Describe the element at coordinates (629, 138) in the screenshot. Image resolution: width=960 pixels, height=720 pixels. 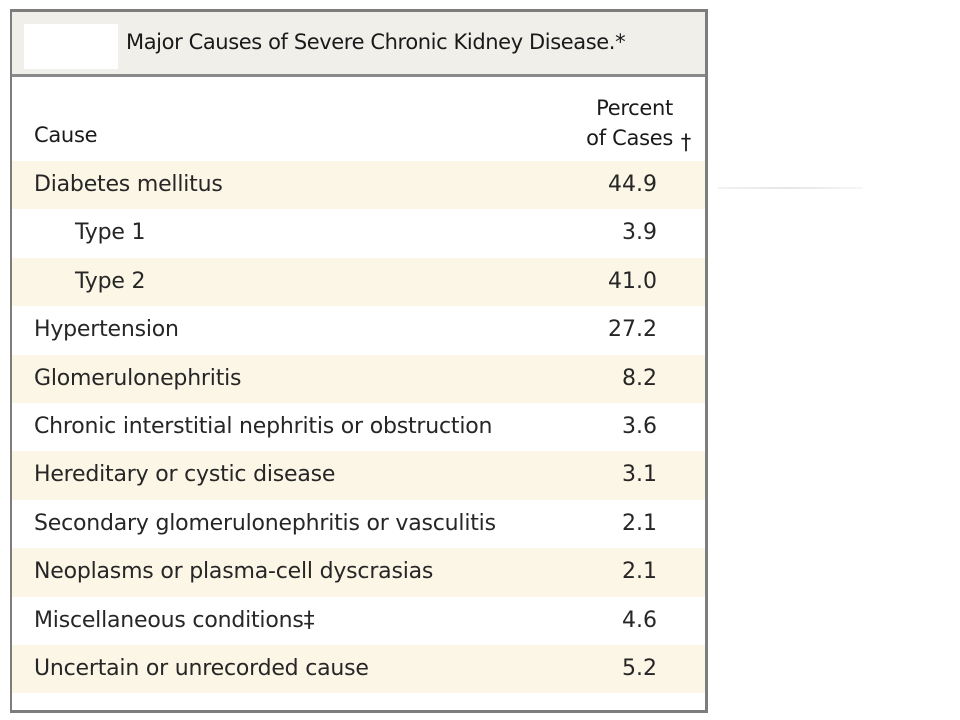
I see `column-header-percent-line2: of Cases` at that location.